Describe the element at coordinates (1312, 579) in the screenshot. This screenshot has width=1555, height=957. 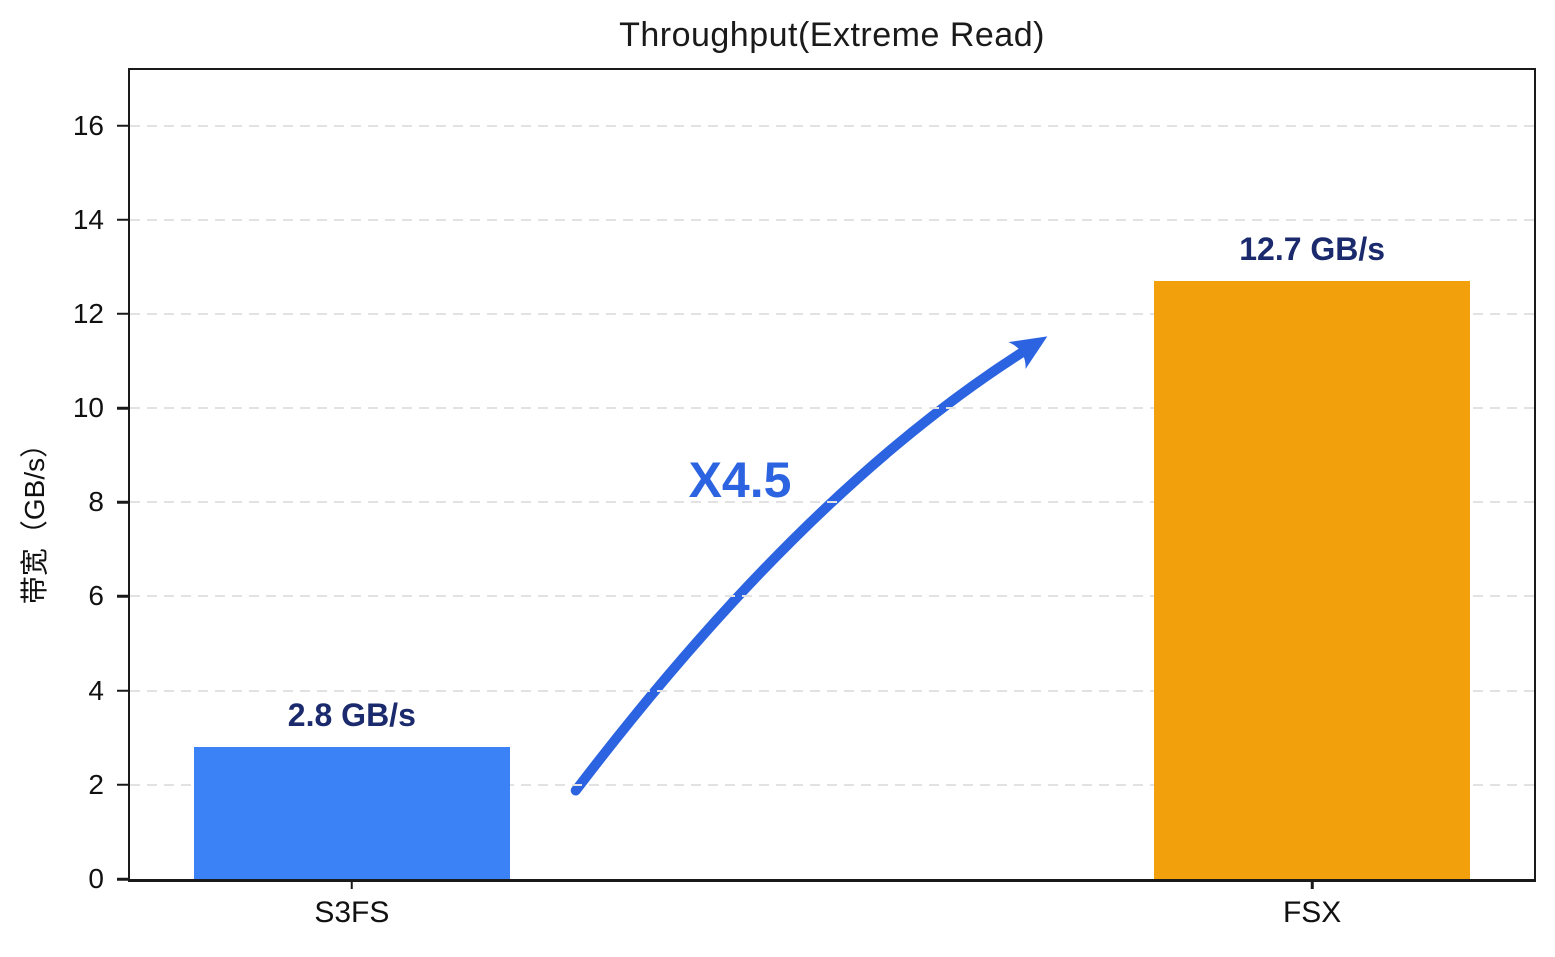
I see `bar-fsx` at that location.